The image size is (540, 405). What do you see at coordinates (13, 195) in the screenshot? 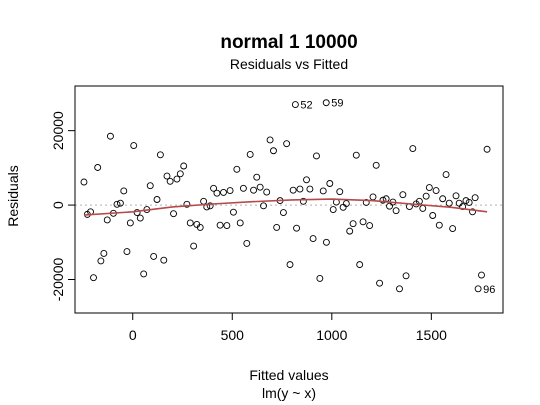
I see `y-axis-label: Residuals` at bounding box center [13, 195].